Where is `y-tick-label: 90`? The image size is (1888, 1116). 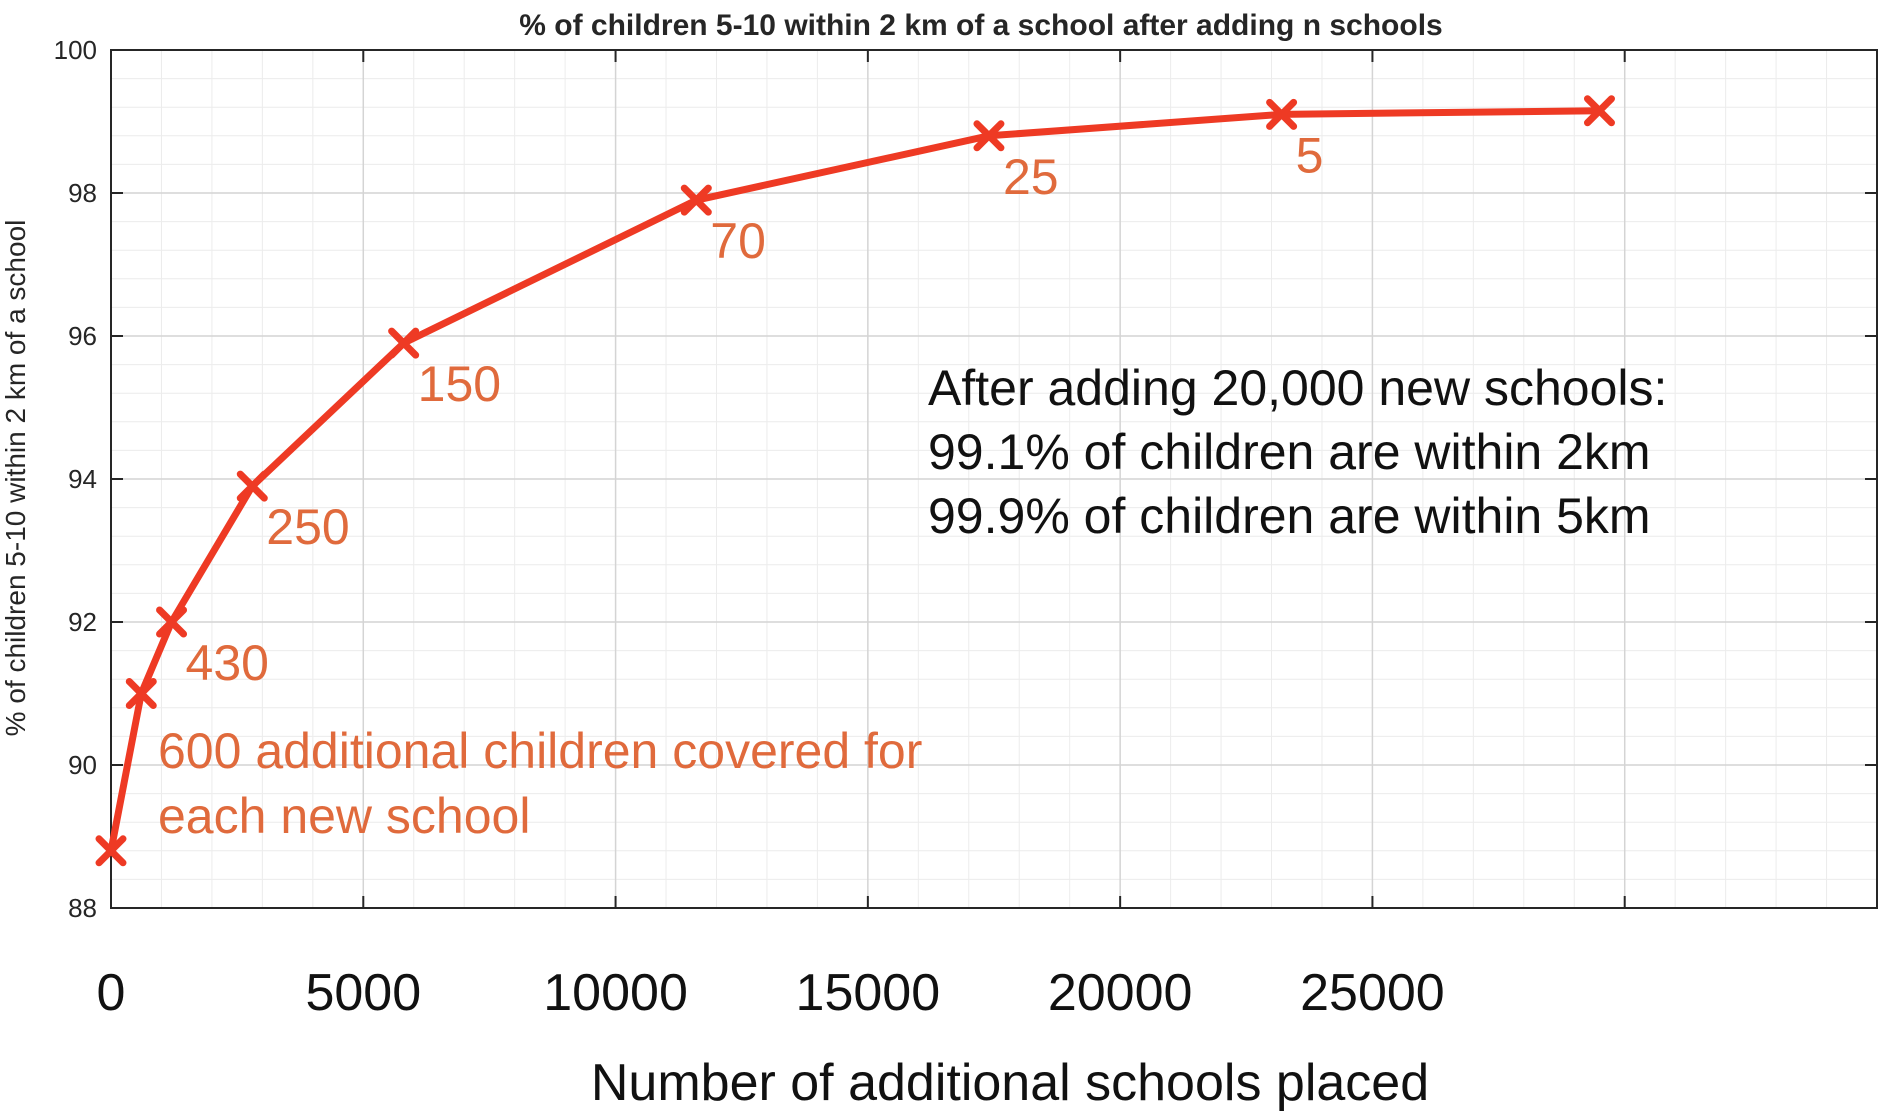
y-tick-label: 90 is located at coordinates (82, 765).